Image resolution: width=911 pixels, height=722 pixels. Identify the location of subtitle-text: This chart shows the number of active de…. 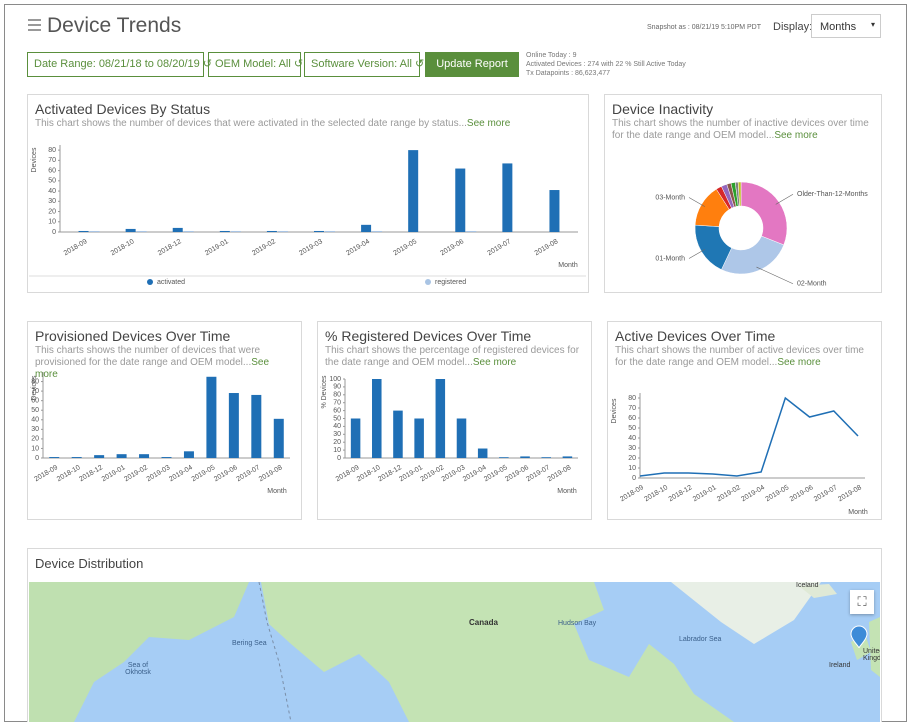
(739, 356).